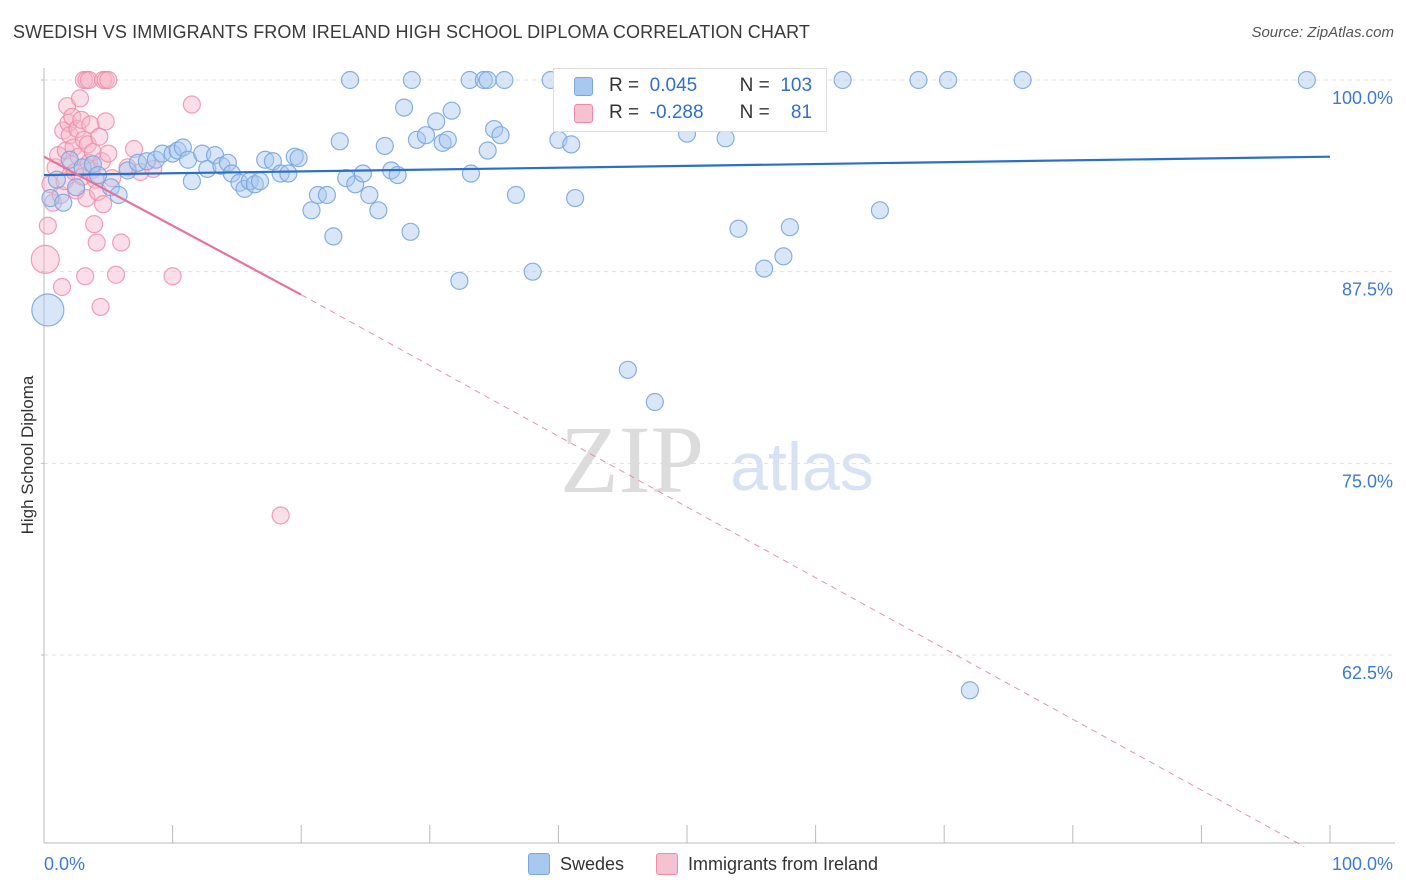 This screenshot has width=1406, height=892. What do you see at coordinates (1362, 864) in the screenshot?
I see `x-tick-label-1: 100.0%` at bounding box center [1362, 864].